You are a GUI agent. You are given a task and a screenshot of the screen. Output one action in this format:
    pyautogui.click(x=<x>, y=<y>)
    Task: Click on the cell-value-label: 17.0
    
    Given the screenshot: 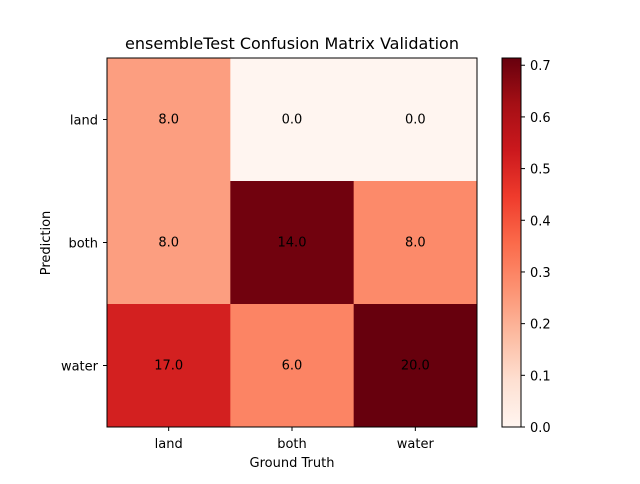 What is the action you would take?
    pyautogui.click(x=168, y=366)
    